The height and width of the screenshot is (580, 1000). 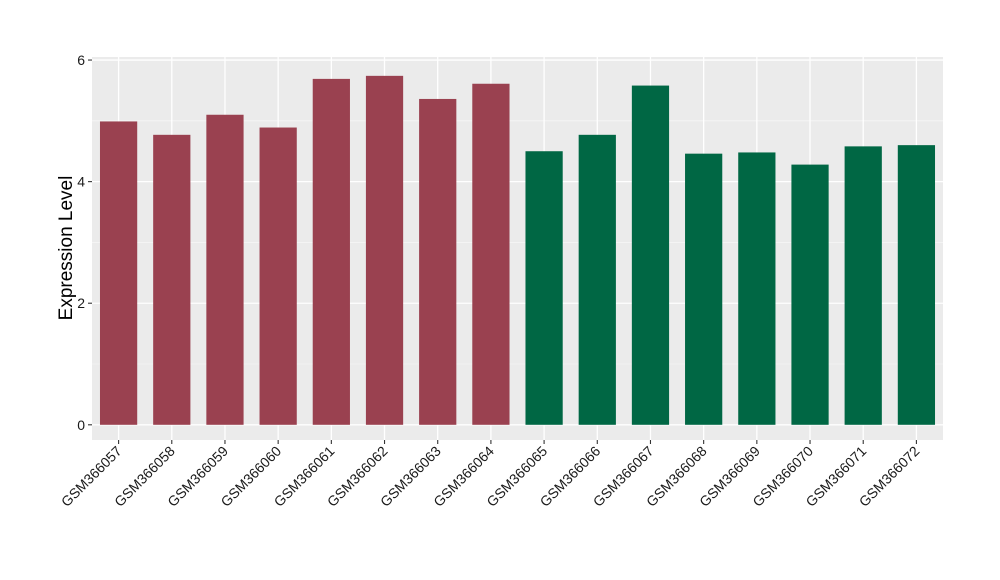 I want to click on y-tick-label: 6, so click(x=81, y=60).